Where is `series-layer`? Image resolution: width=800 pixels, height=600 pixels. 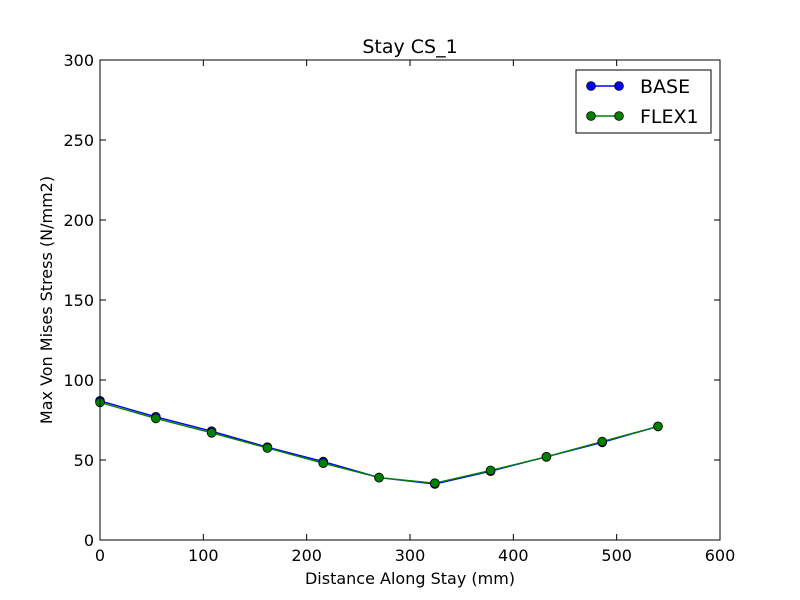
series-layer is located at coordinates (379, 442).